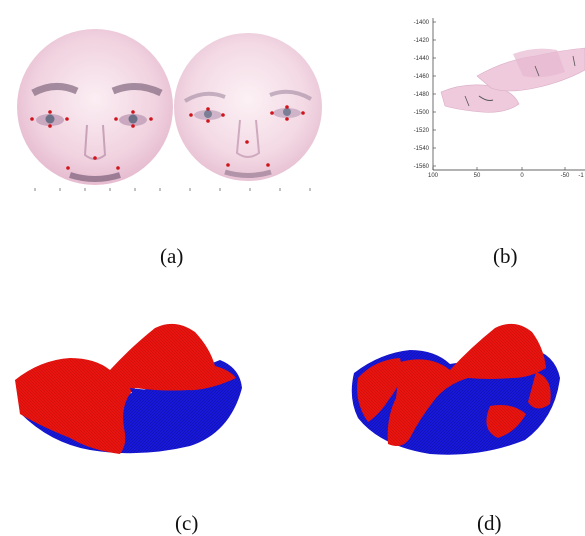  Describe the element at coordinates (172, 189) in the screenshot. I see `faces-baseline-ticks` at that location.